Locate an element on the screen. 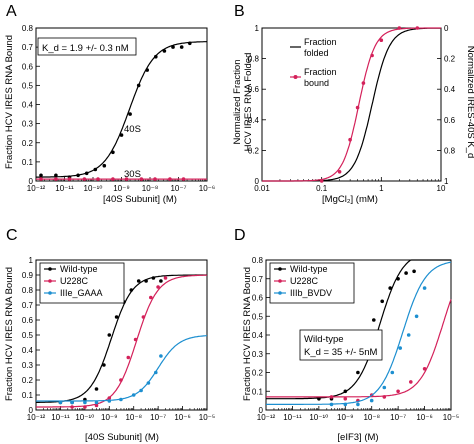  panel-b-xtick-label: 10 is located at coordinates (441, 188).